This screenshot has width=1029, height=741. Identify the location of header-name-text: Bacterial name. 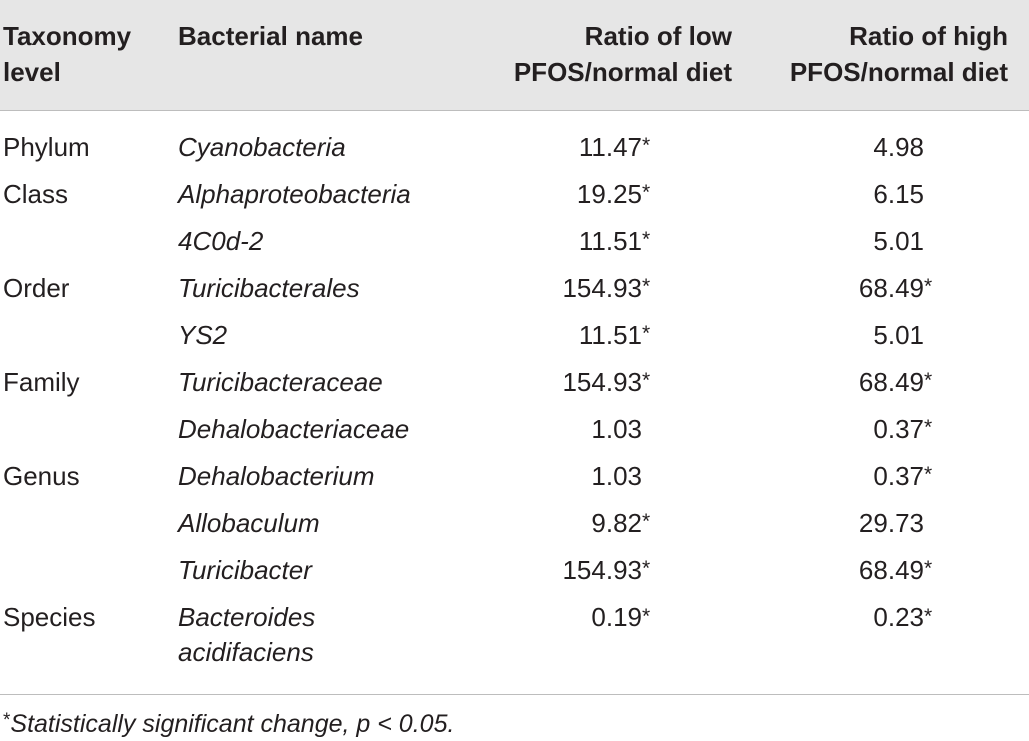
(270, 36).